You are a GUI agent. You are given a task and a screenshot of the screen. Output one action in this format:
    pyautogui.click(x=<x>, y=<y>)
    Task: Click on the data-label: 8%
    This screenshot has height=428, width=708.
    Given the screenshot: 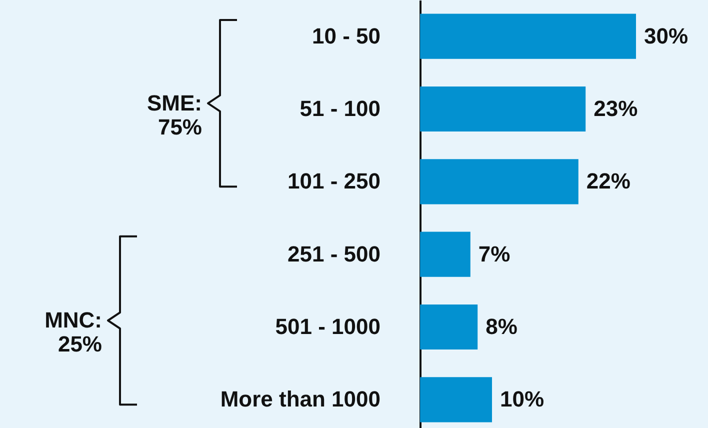 What is the action you would take?
    pyautogui.click(x=502, y=326)
    